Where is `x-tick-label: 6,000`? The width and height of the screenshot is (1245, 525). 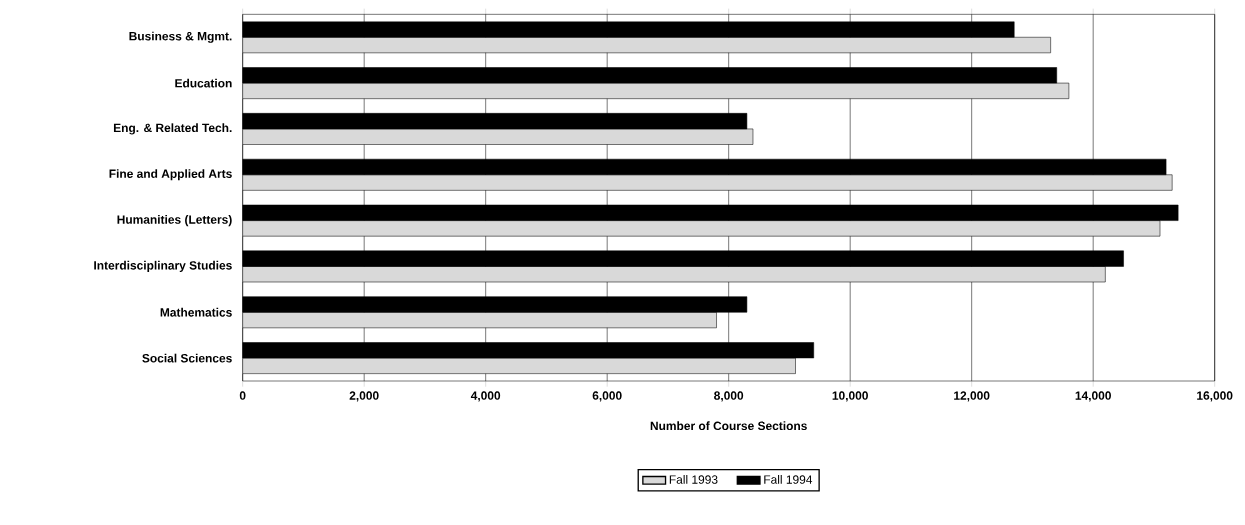
x-tick-label: 6,000 is located at coordinates (607, 396).